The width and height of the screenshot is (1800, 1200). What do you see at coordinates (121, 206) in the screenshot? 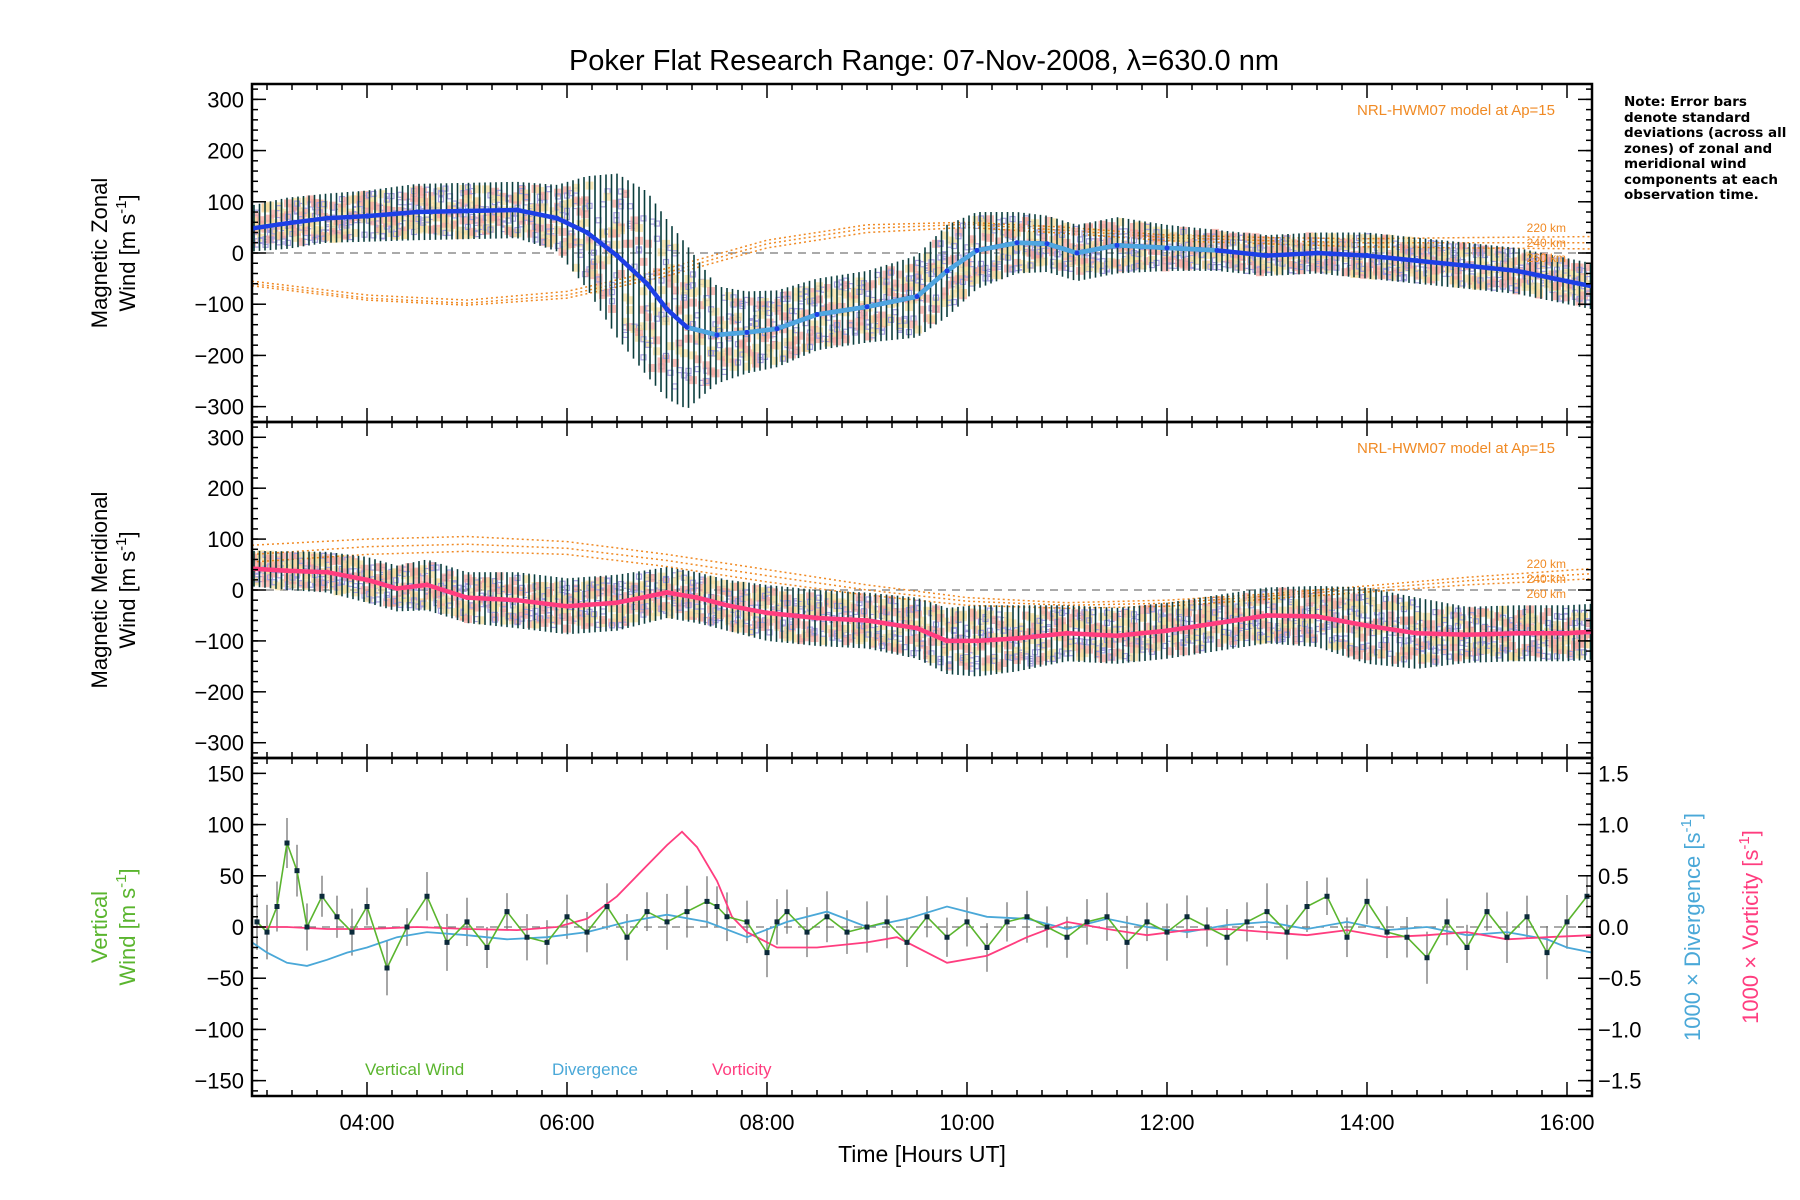
I see `panel-0-ylabel-exp: -1` at bounding box center [121, 206].